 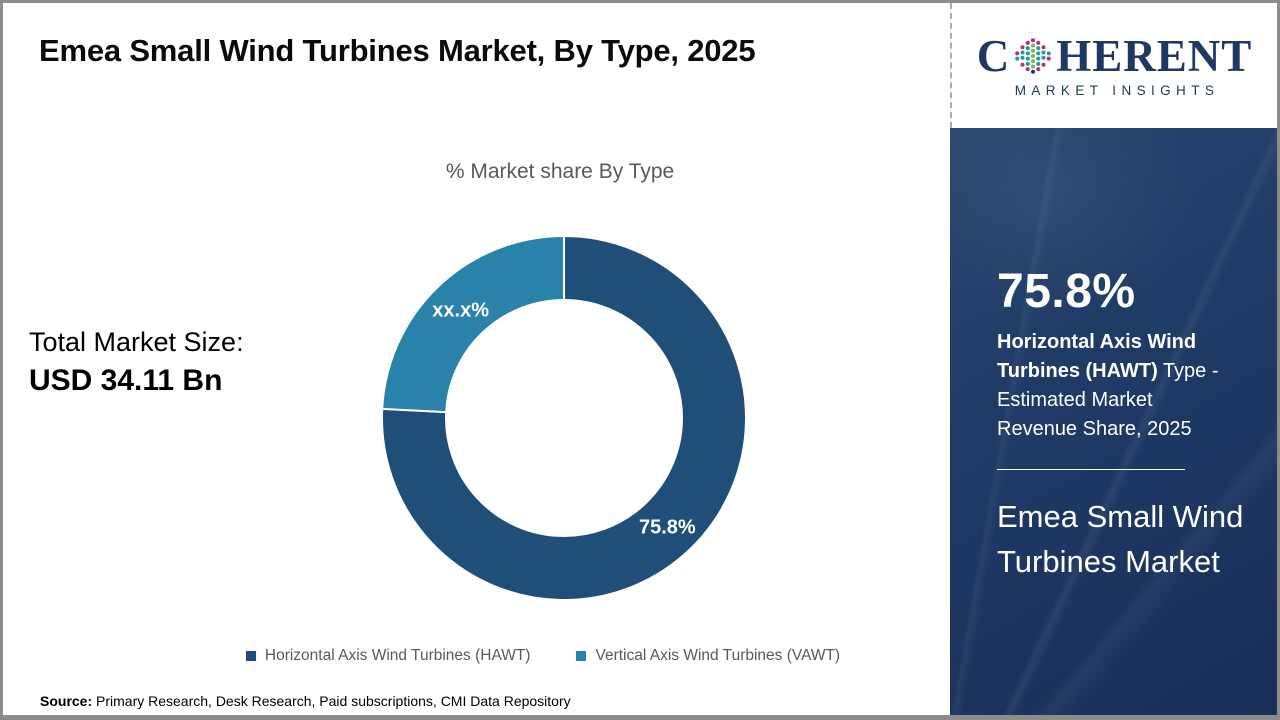 What do you see at coordinates (718, 655) in the screenshot?
I see `legend-label-vawt: Vertical Axis Wind Turbines (VAWT)` at bounding box center [718, 655].